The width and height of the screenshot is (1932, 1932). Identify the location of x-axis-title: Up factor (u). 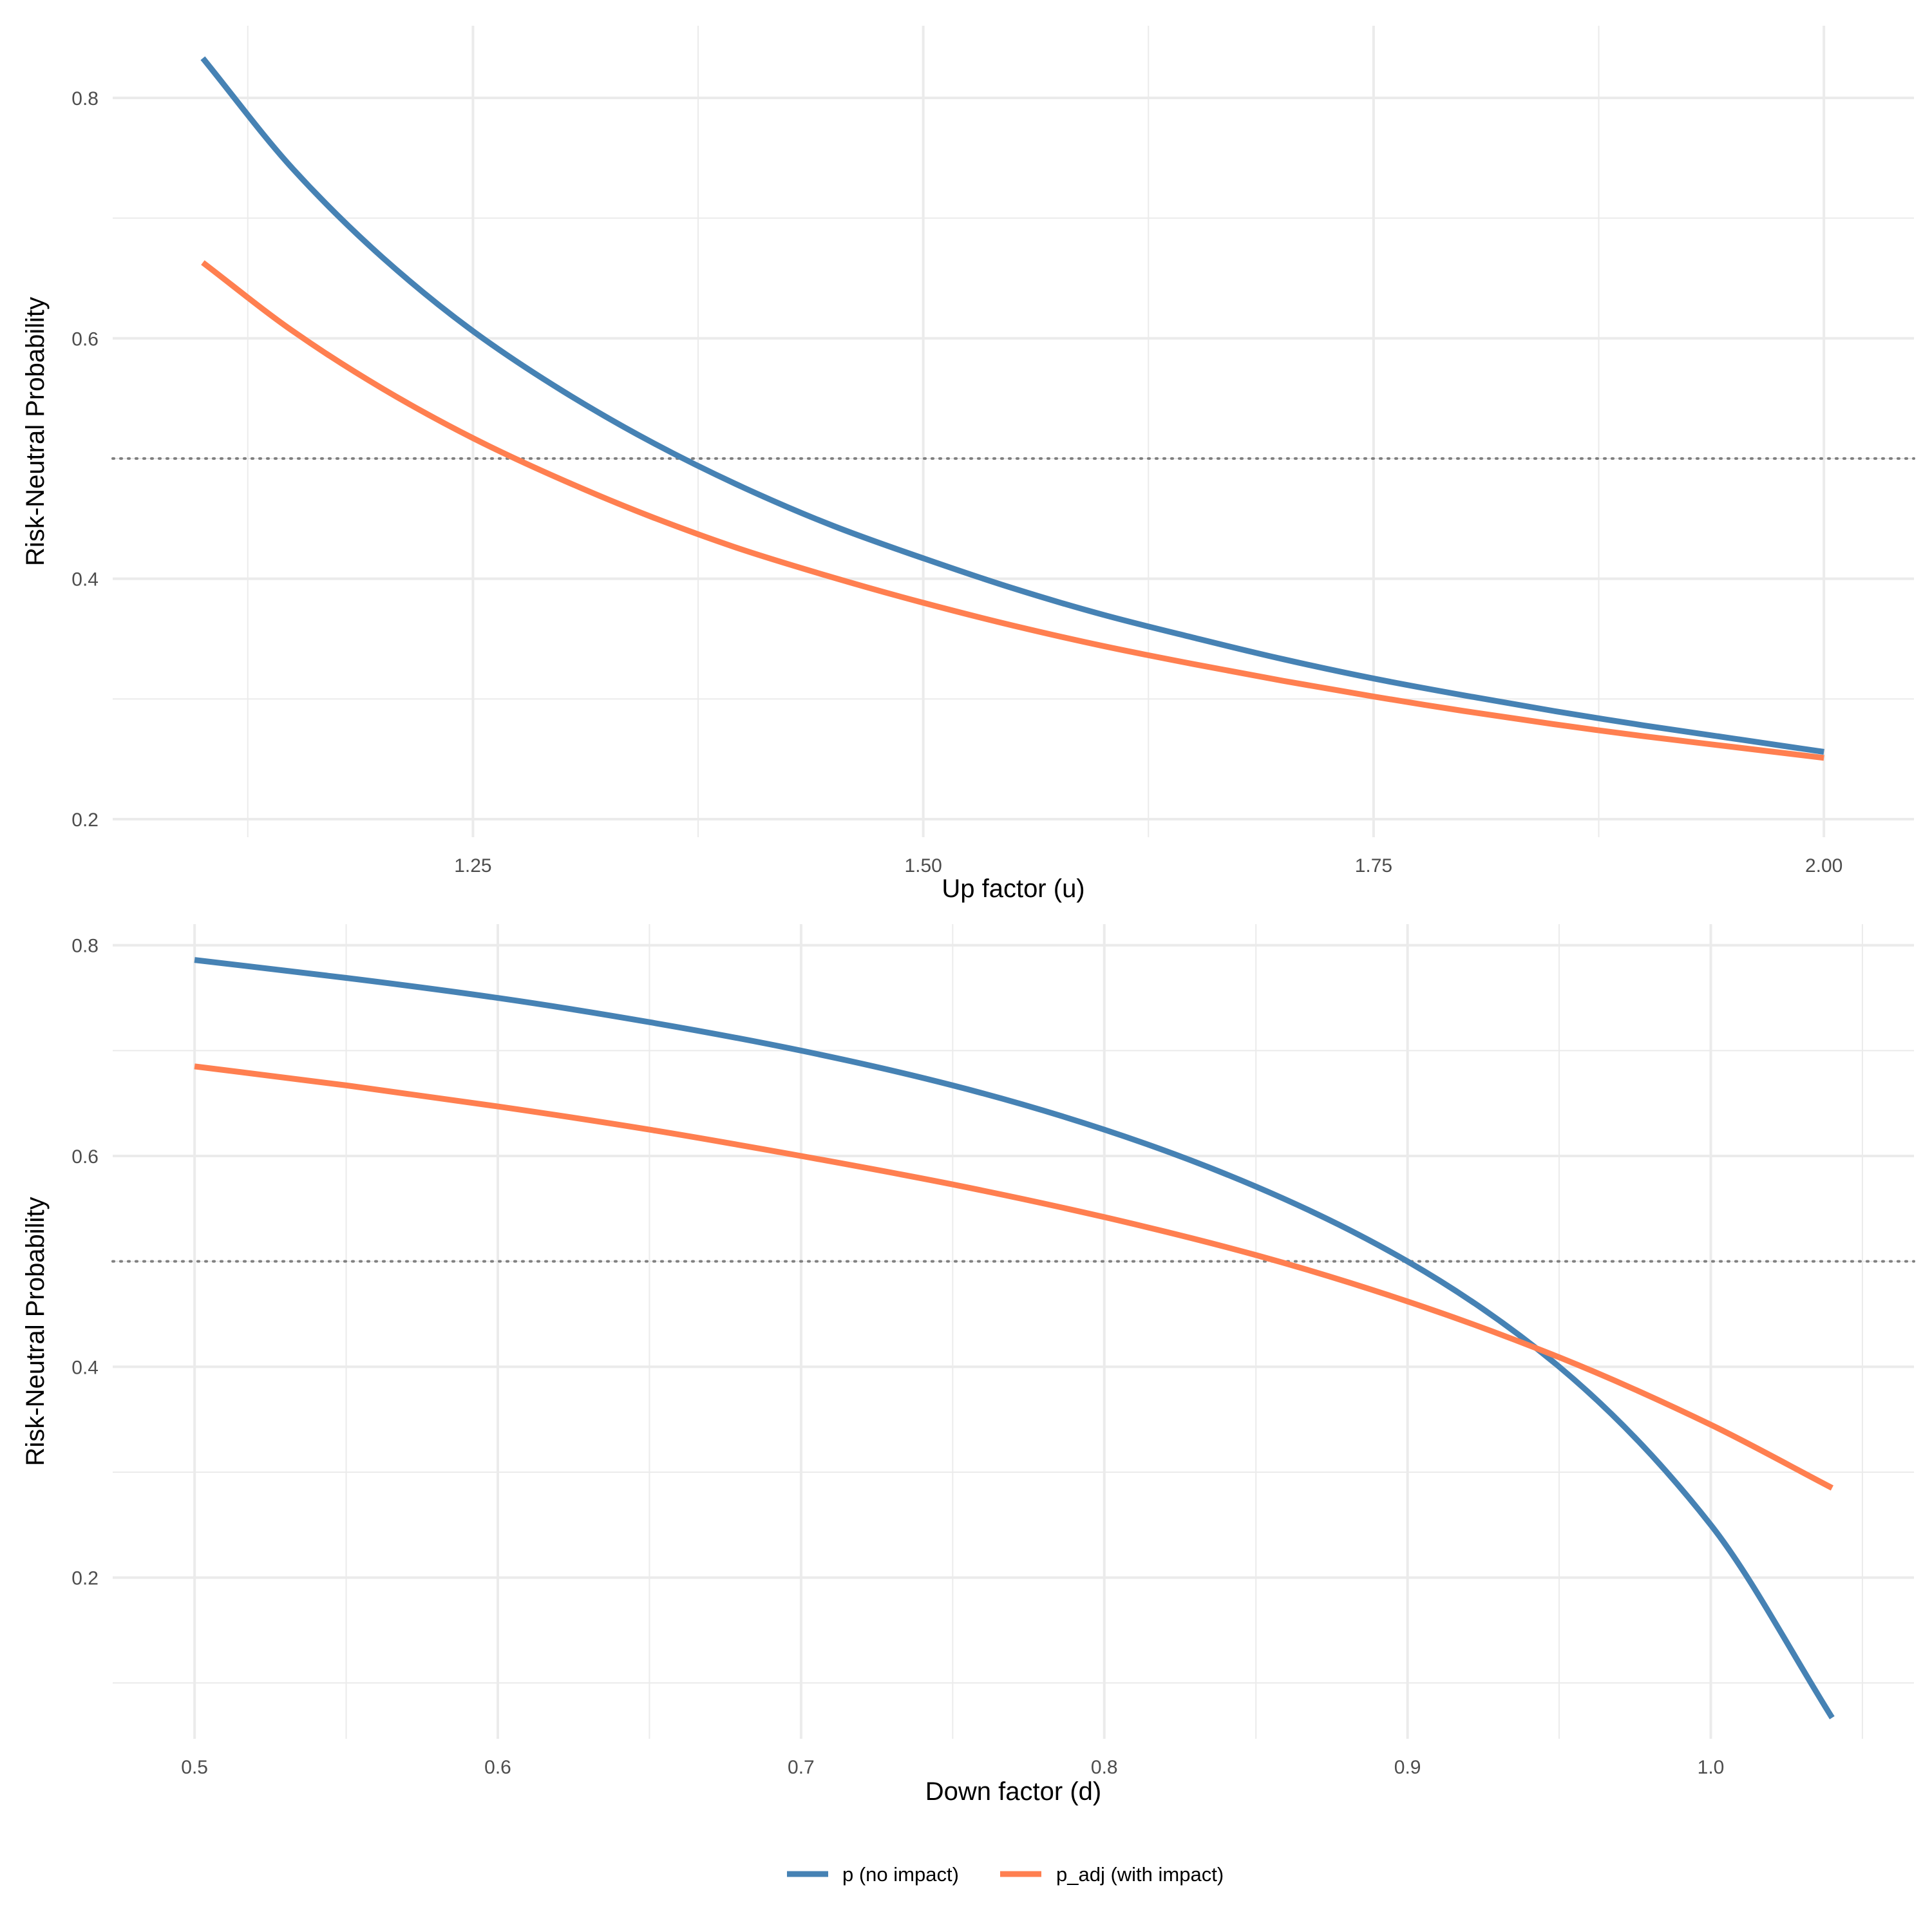
(1013, 889).